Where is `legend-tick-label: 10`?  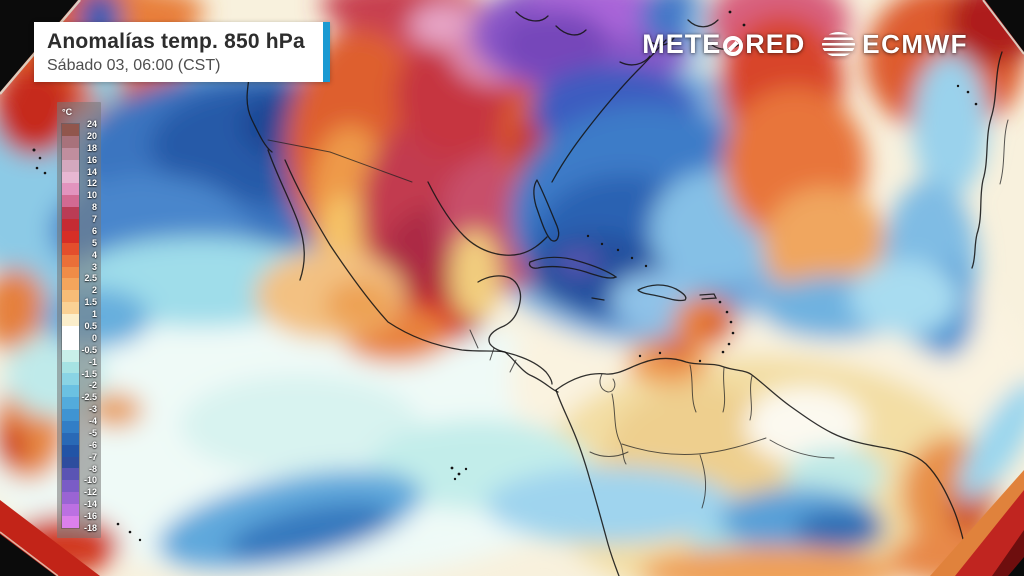
legend-tick-label: 10 is located at coordinates (91, 195).